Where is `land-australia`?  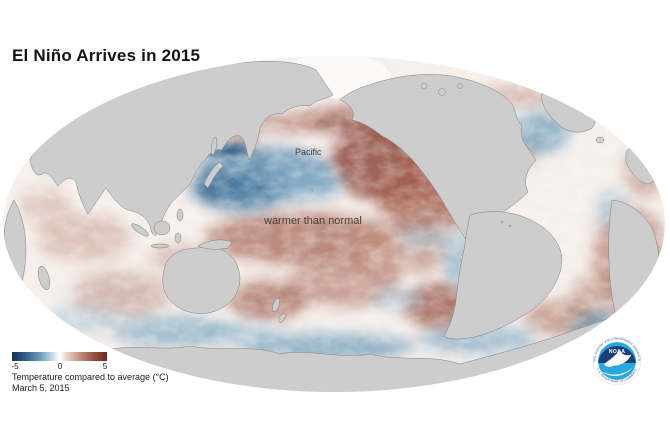 land-australia is located at coordinates (201, 280).